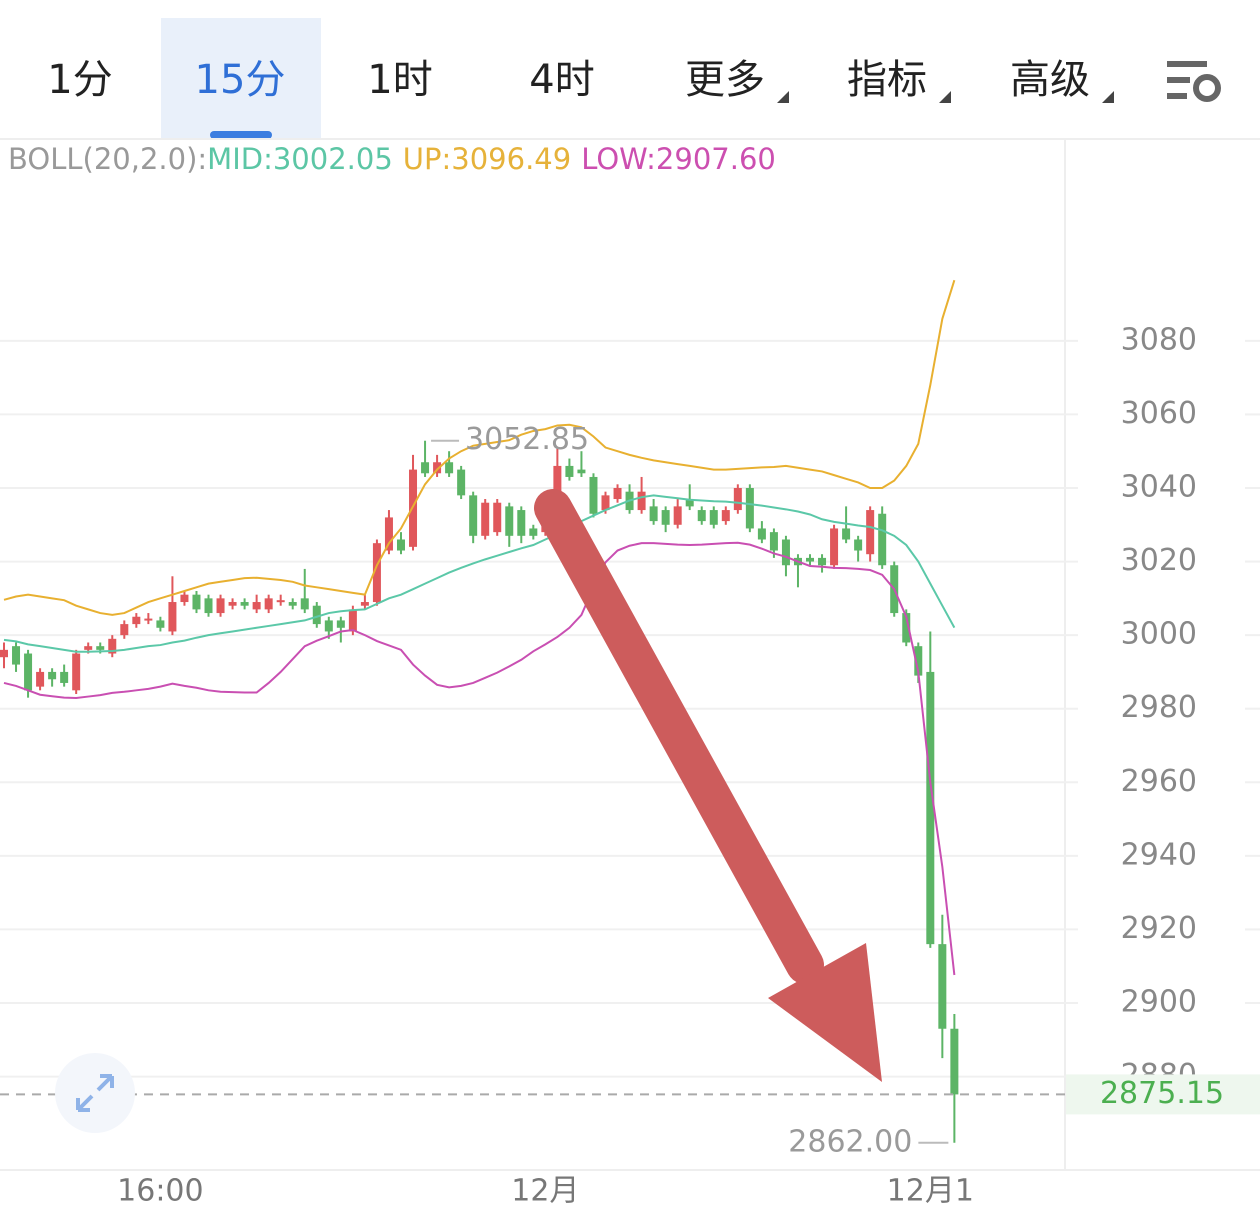  I want to click on indicator-title: BOLL(20,2.0):, so click(107, 159).